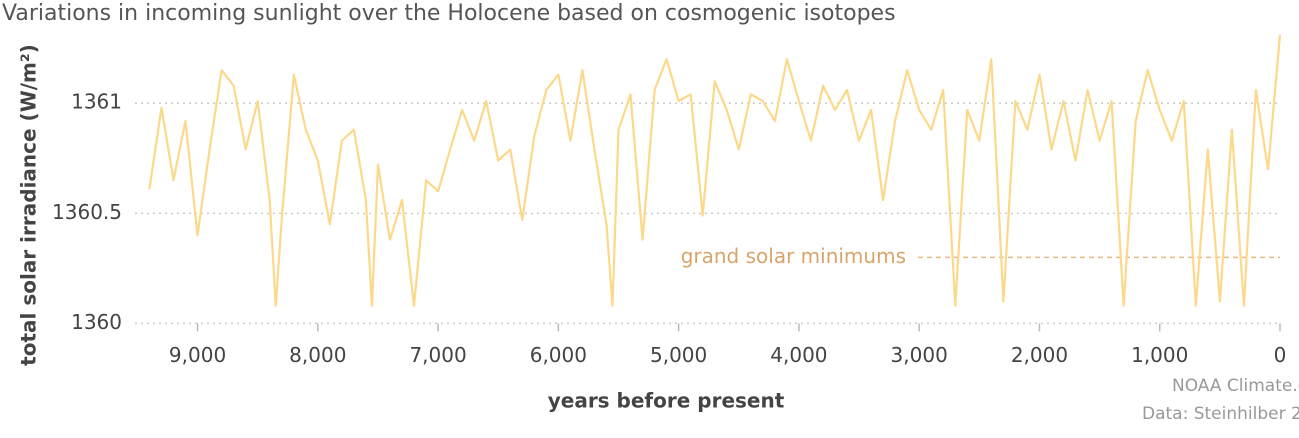 This screenshot has height=438, width=1299. I want to click on x-tick-label: 1,000, so click(1159, 355).